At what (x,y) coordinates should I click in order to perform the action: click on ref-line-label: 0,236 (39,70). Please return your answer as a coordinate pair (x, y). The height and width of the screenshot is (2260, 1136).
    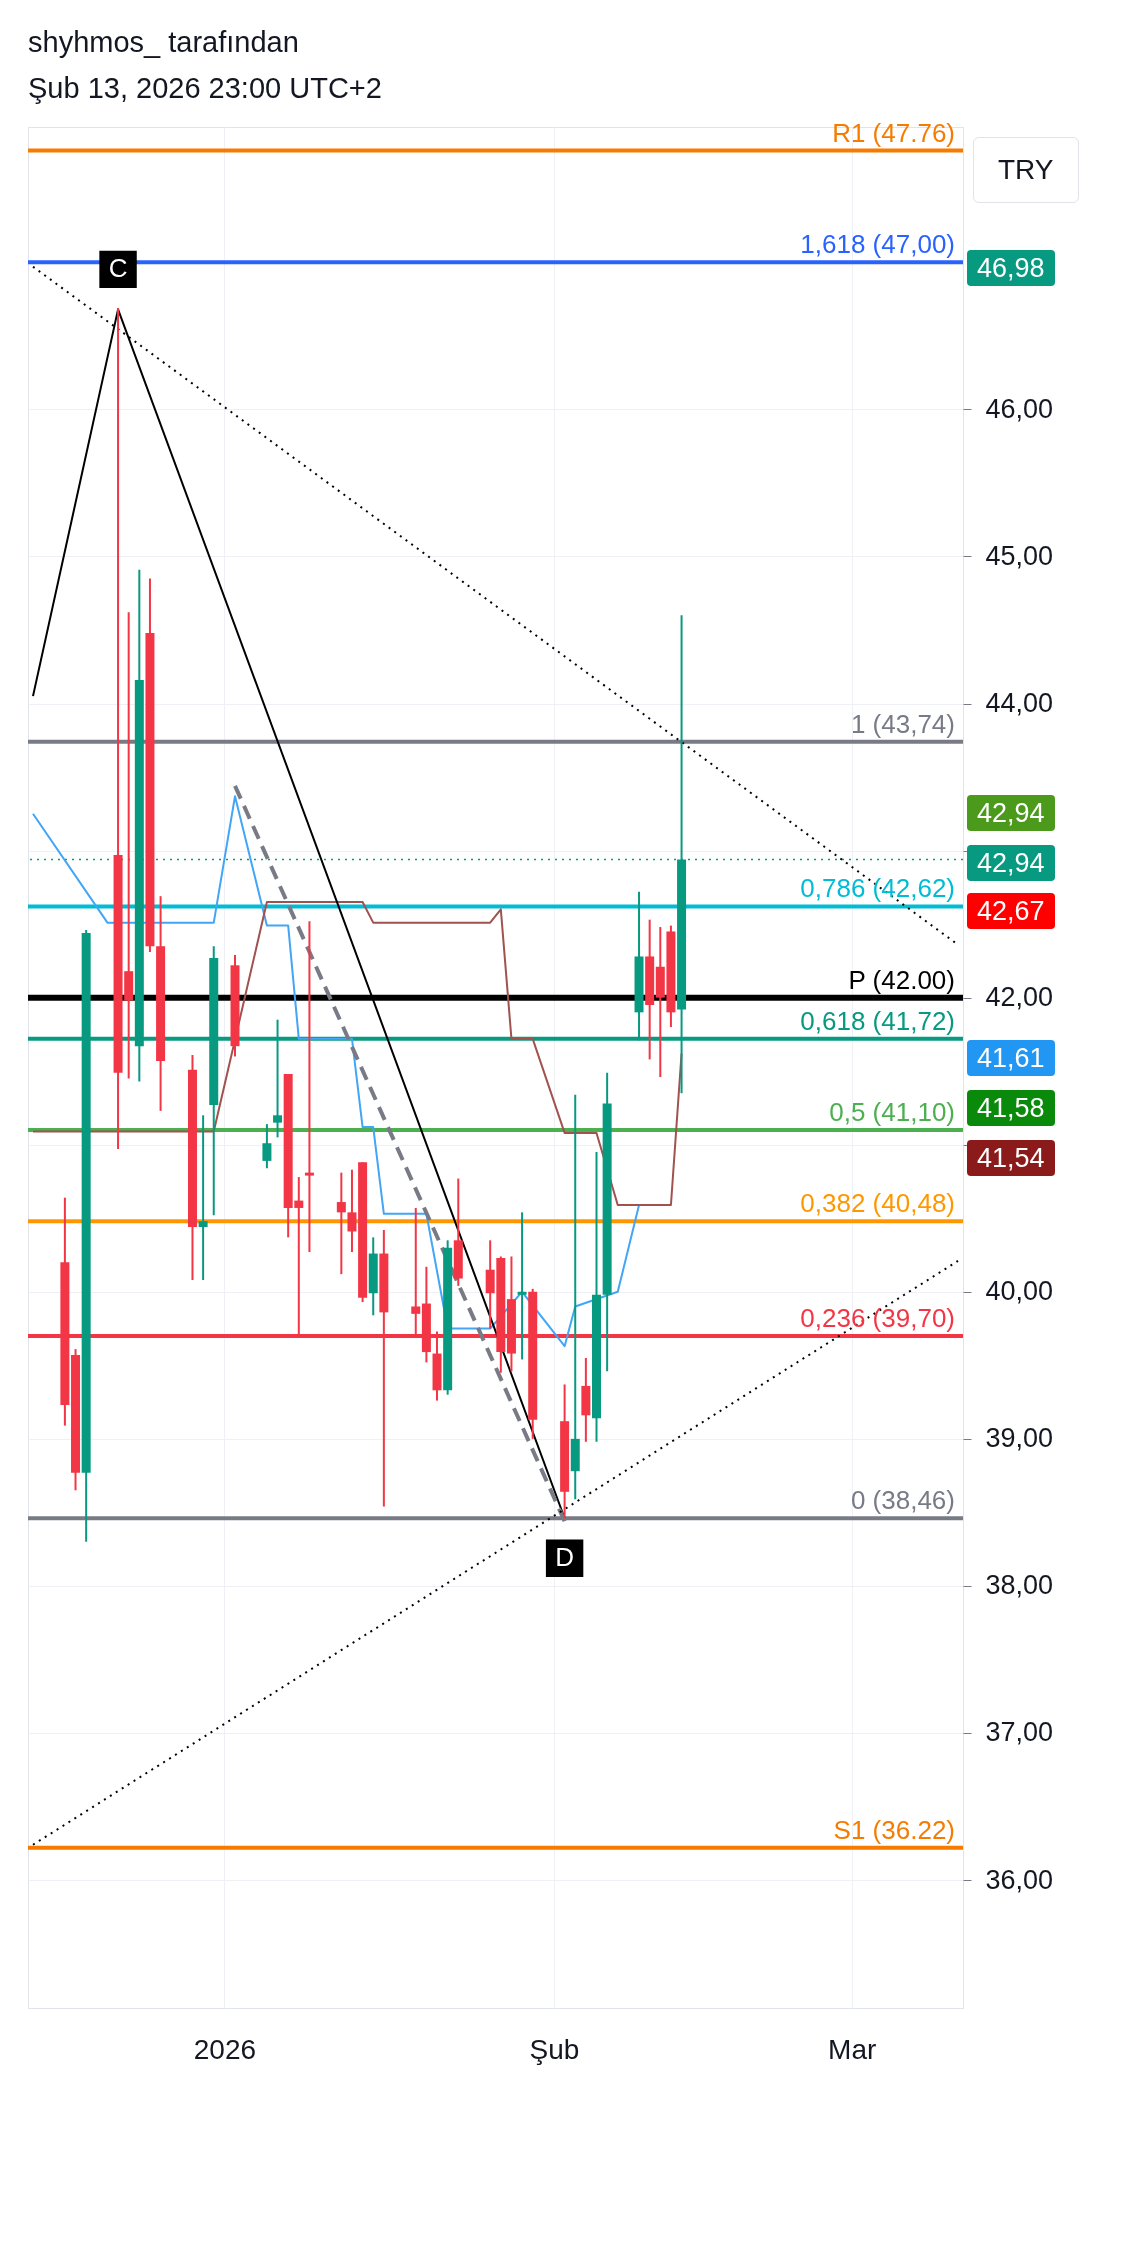
    Looking at the image, I should click on (877, 1317).